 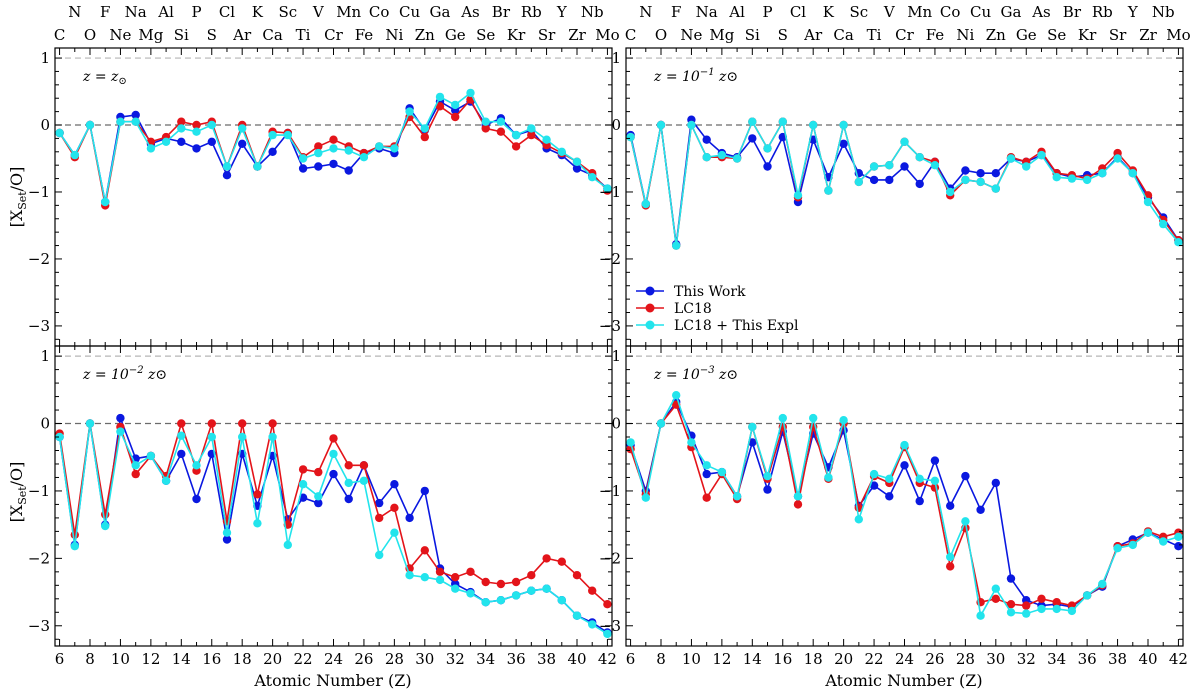 What do you see at coordinates (16, 218) in the screenshot?
I see `y-axis-label-main: [X` at bounding box center [16, 218].